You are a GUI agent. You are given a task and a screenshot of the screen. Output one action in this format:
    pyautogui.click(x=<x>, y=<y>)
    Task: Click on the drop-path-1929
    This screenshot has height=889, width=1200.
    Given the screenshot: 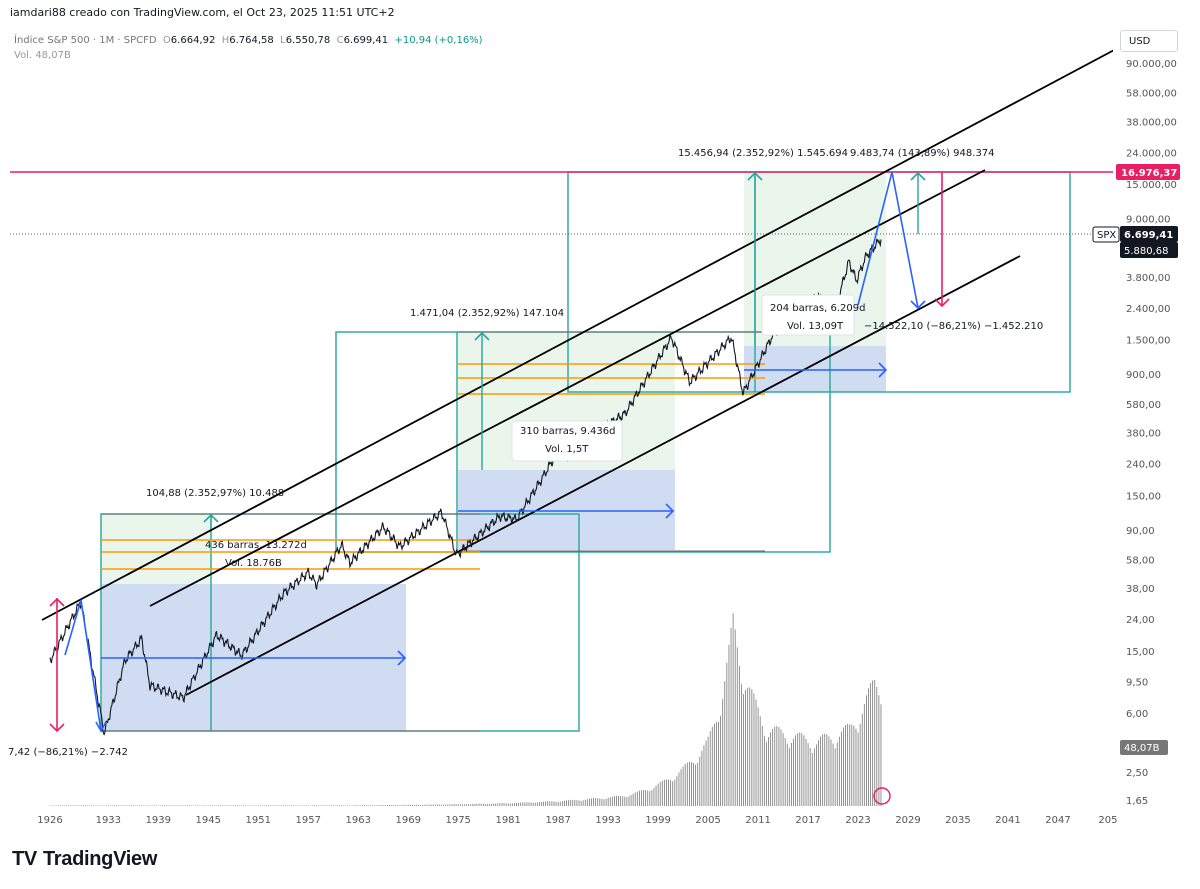 What is the action you would take?
    pyautogui.click(x=83, y=665)
    